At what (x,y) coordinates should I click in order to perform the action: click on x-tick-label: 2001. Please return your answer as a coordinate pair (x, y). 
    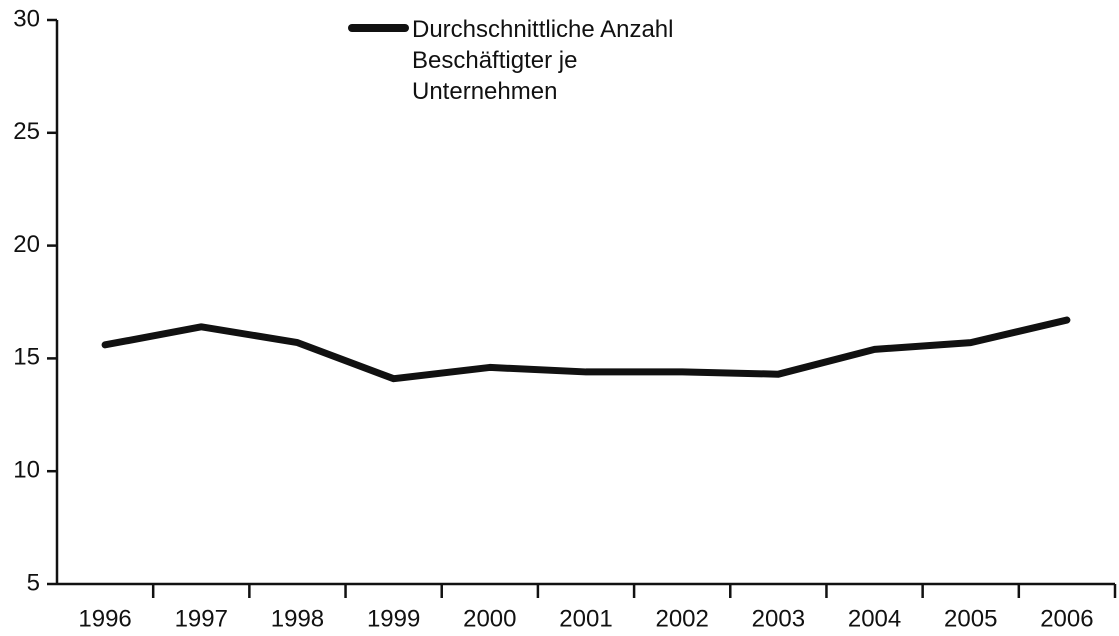
    Looking at the image, I should click on (585, 618).